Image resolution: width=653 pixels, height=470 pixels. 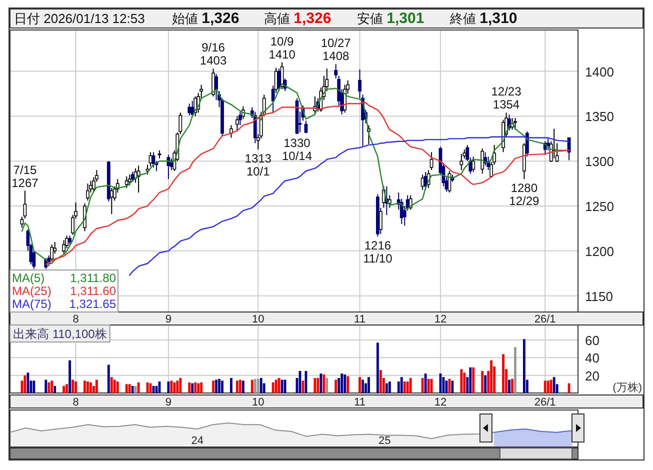 I want to click on x-tick-label: 24, so click(x=197, y=441).